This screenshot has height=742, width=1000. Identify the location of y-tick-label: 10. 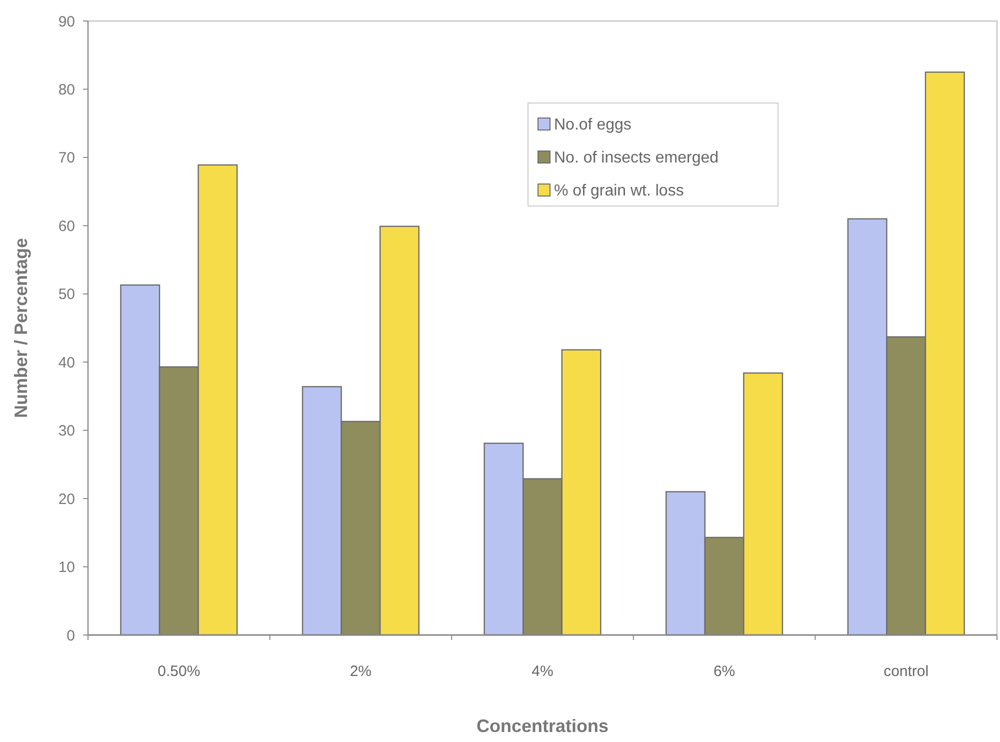
(66, 567).